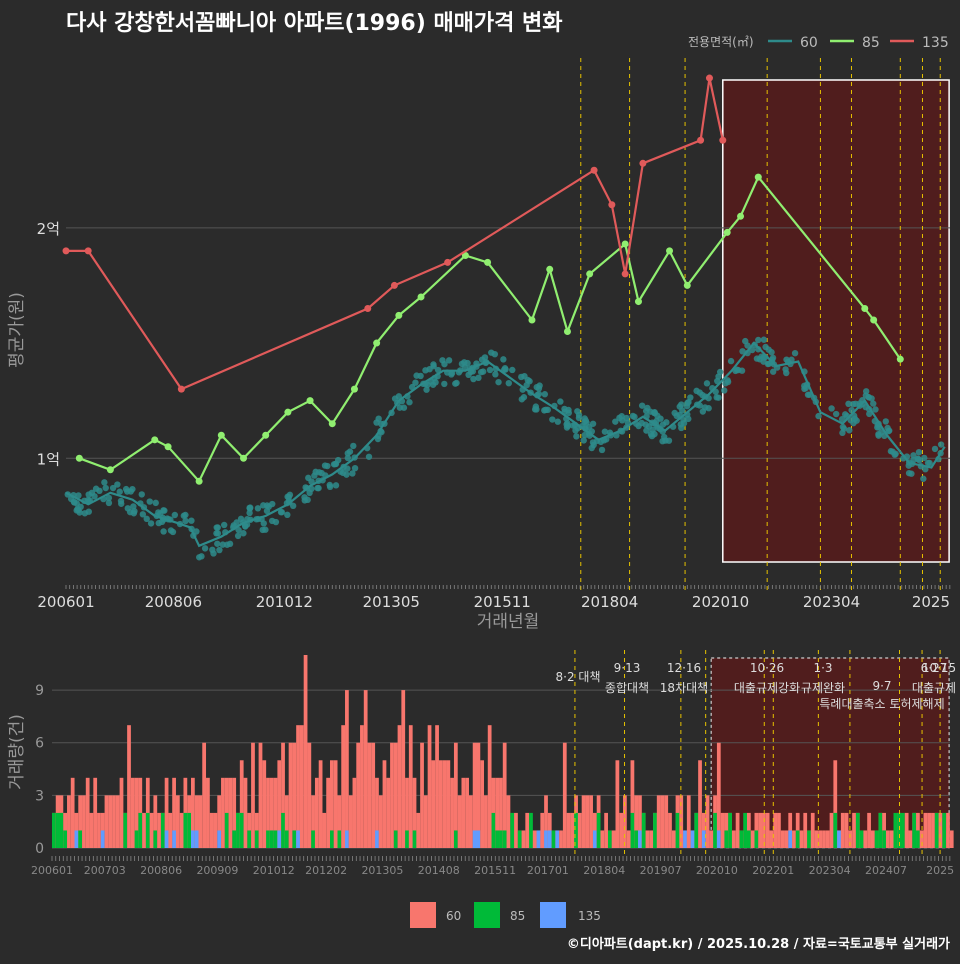 This screenshot has height=964, width=960. Describe the element at coordinates (39, 796) in the screenshot. I see `volume-y-tick-label: 3` at that location.